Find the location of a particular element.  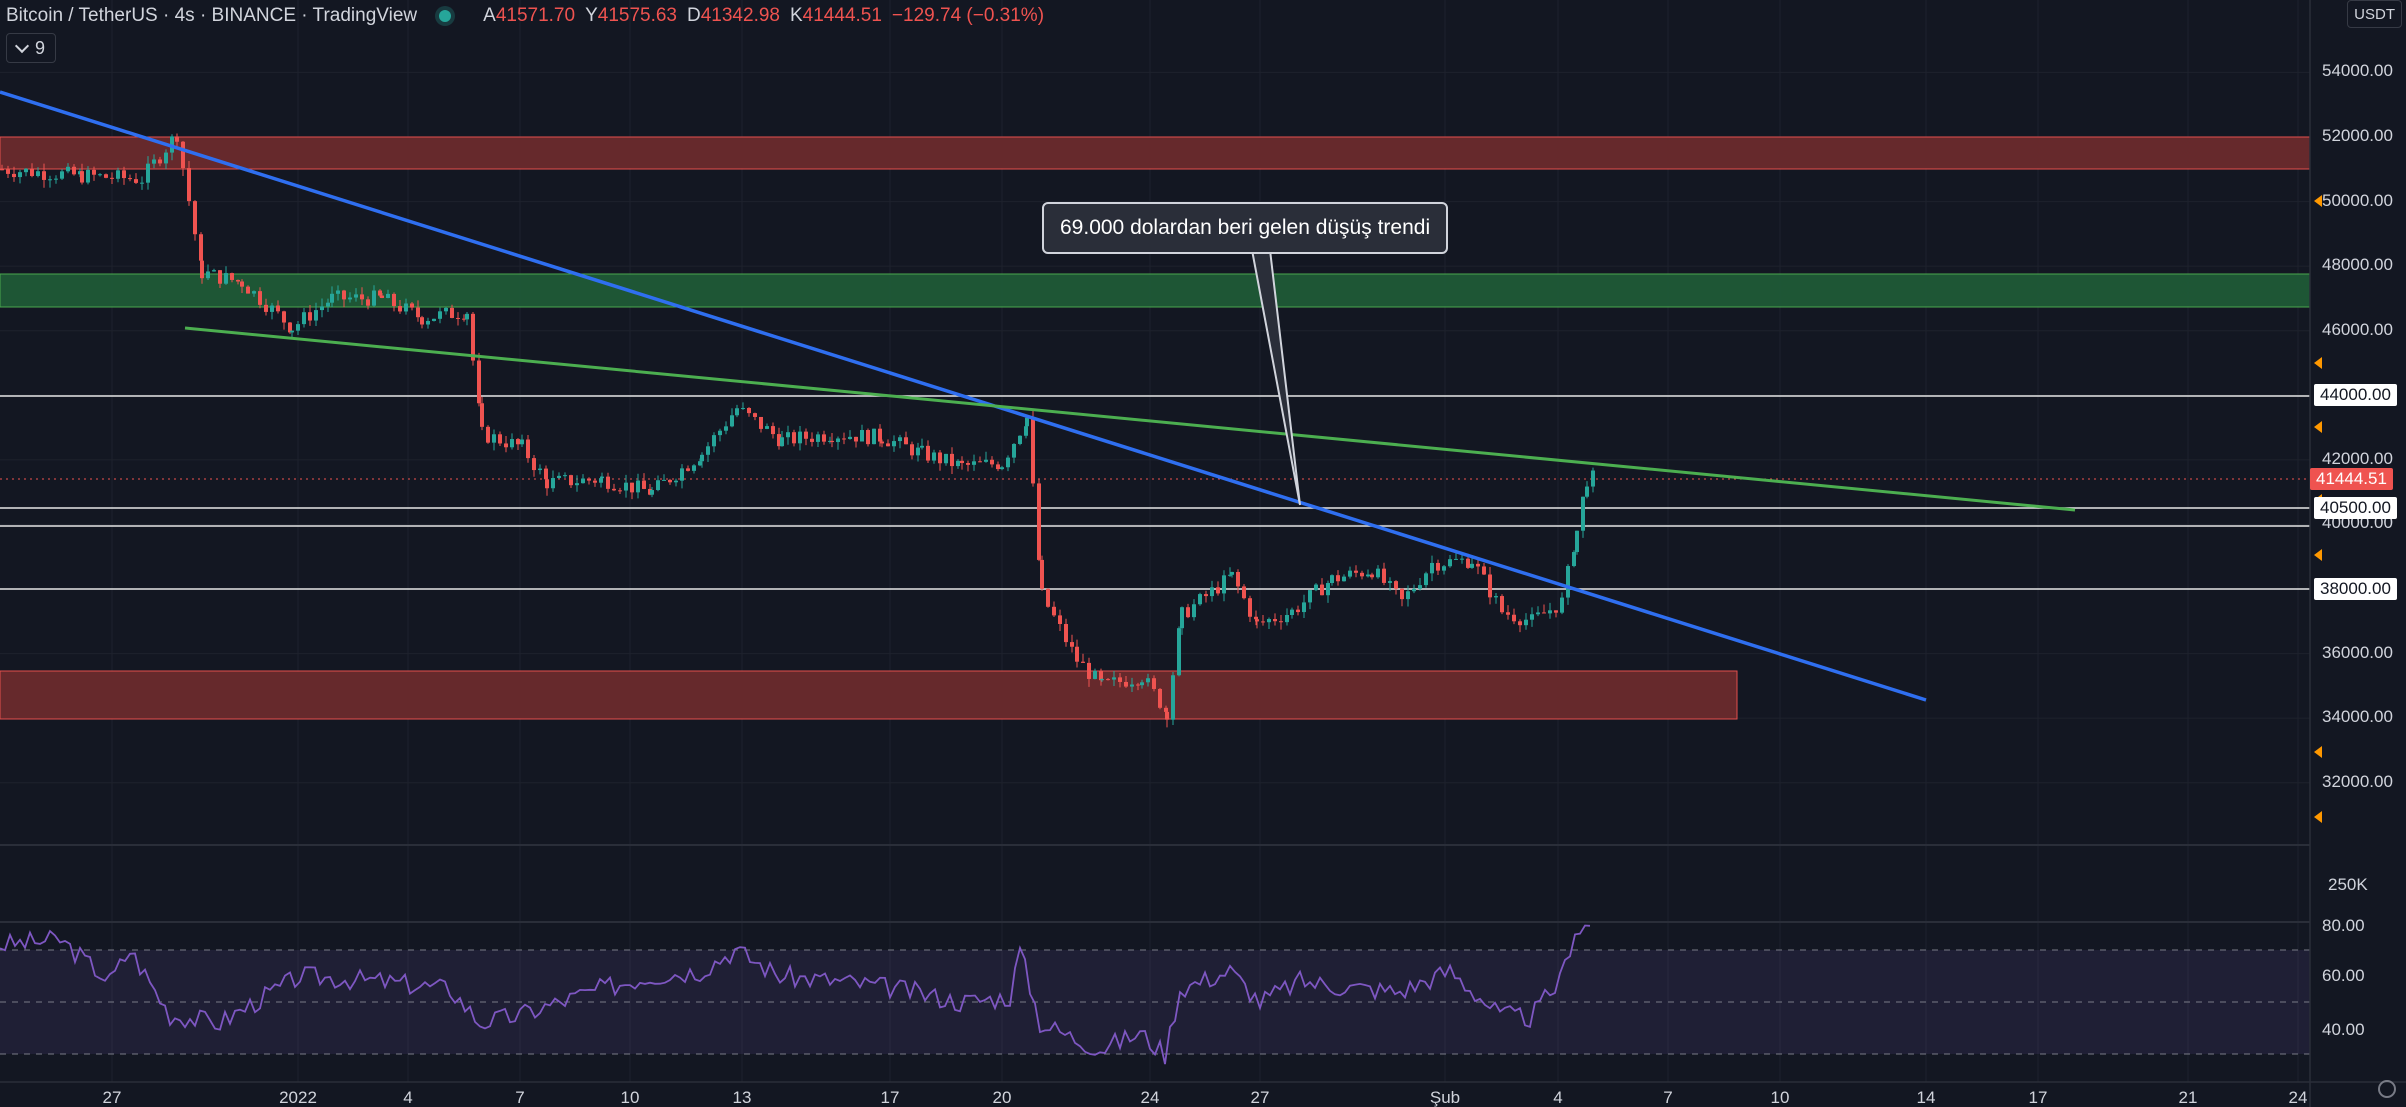

settings-gear-icon is located at coordinates (2387, 1089).